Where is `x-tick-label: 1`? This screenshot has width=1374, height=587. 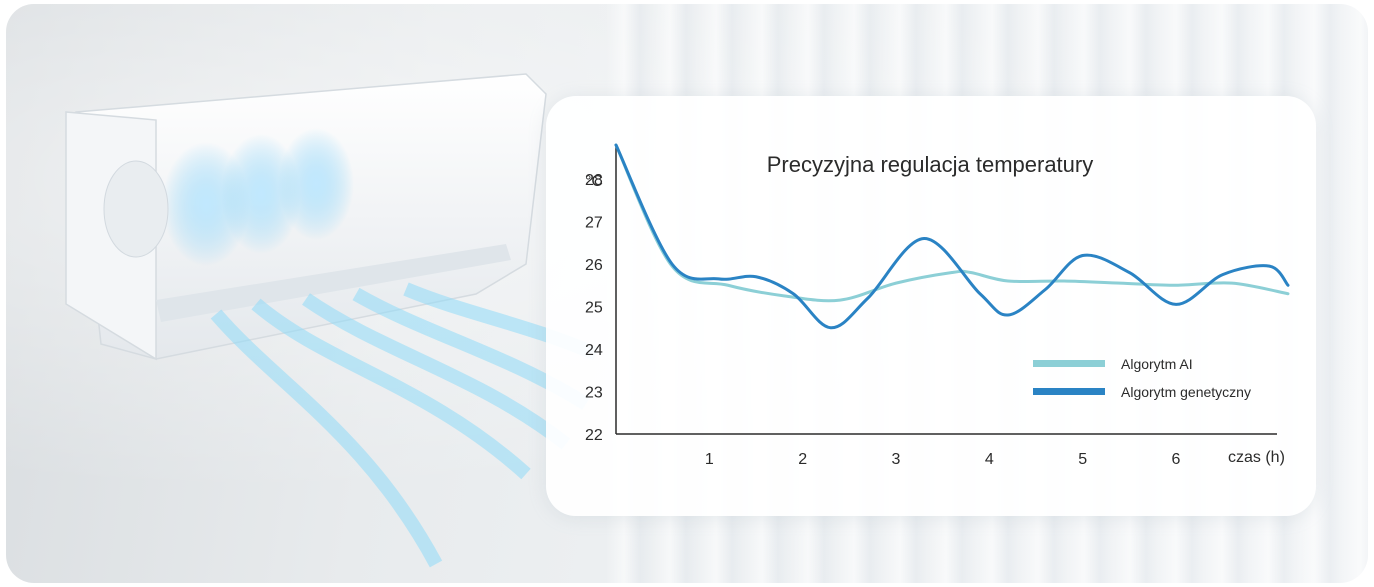
x-tick-label: 1 is located at coordinates (709, 459).